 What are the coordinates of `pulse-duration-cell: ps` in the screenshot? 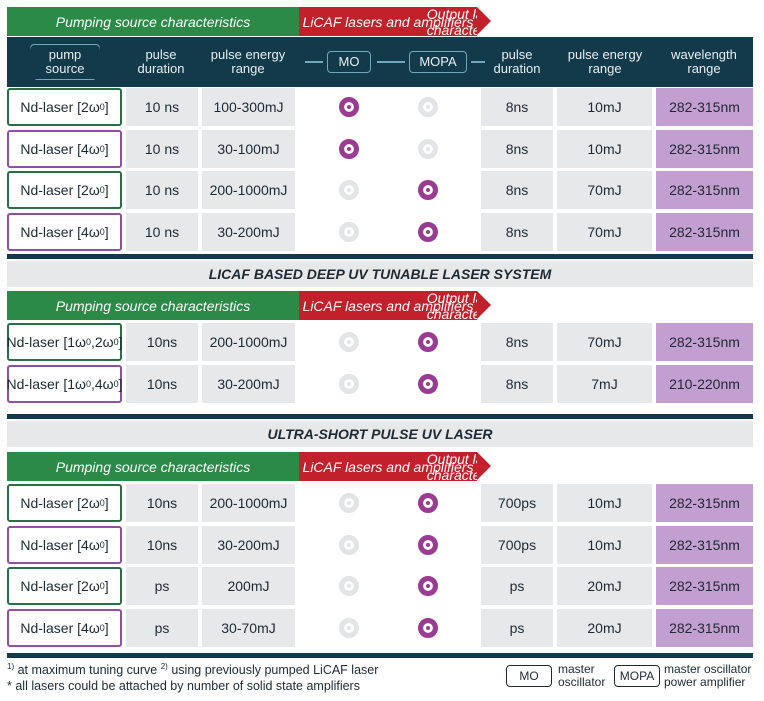 It's located at (162, 586).